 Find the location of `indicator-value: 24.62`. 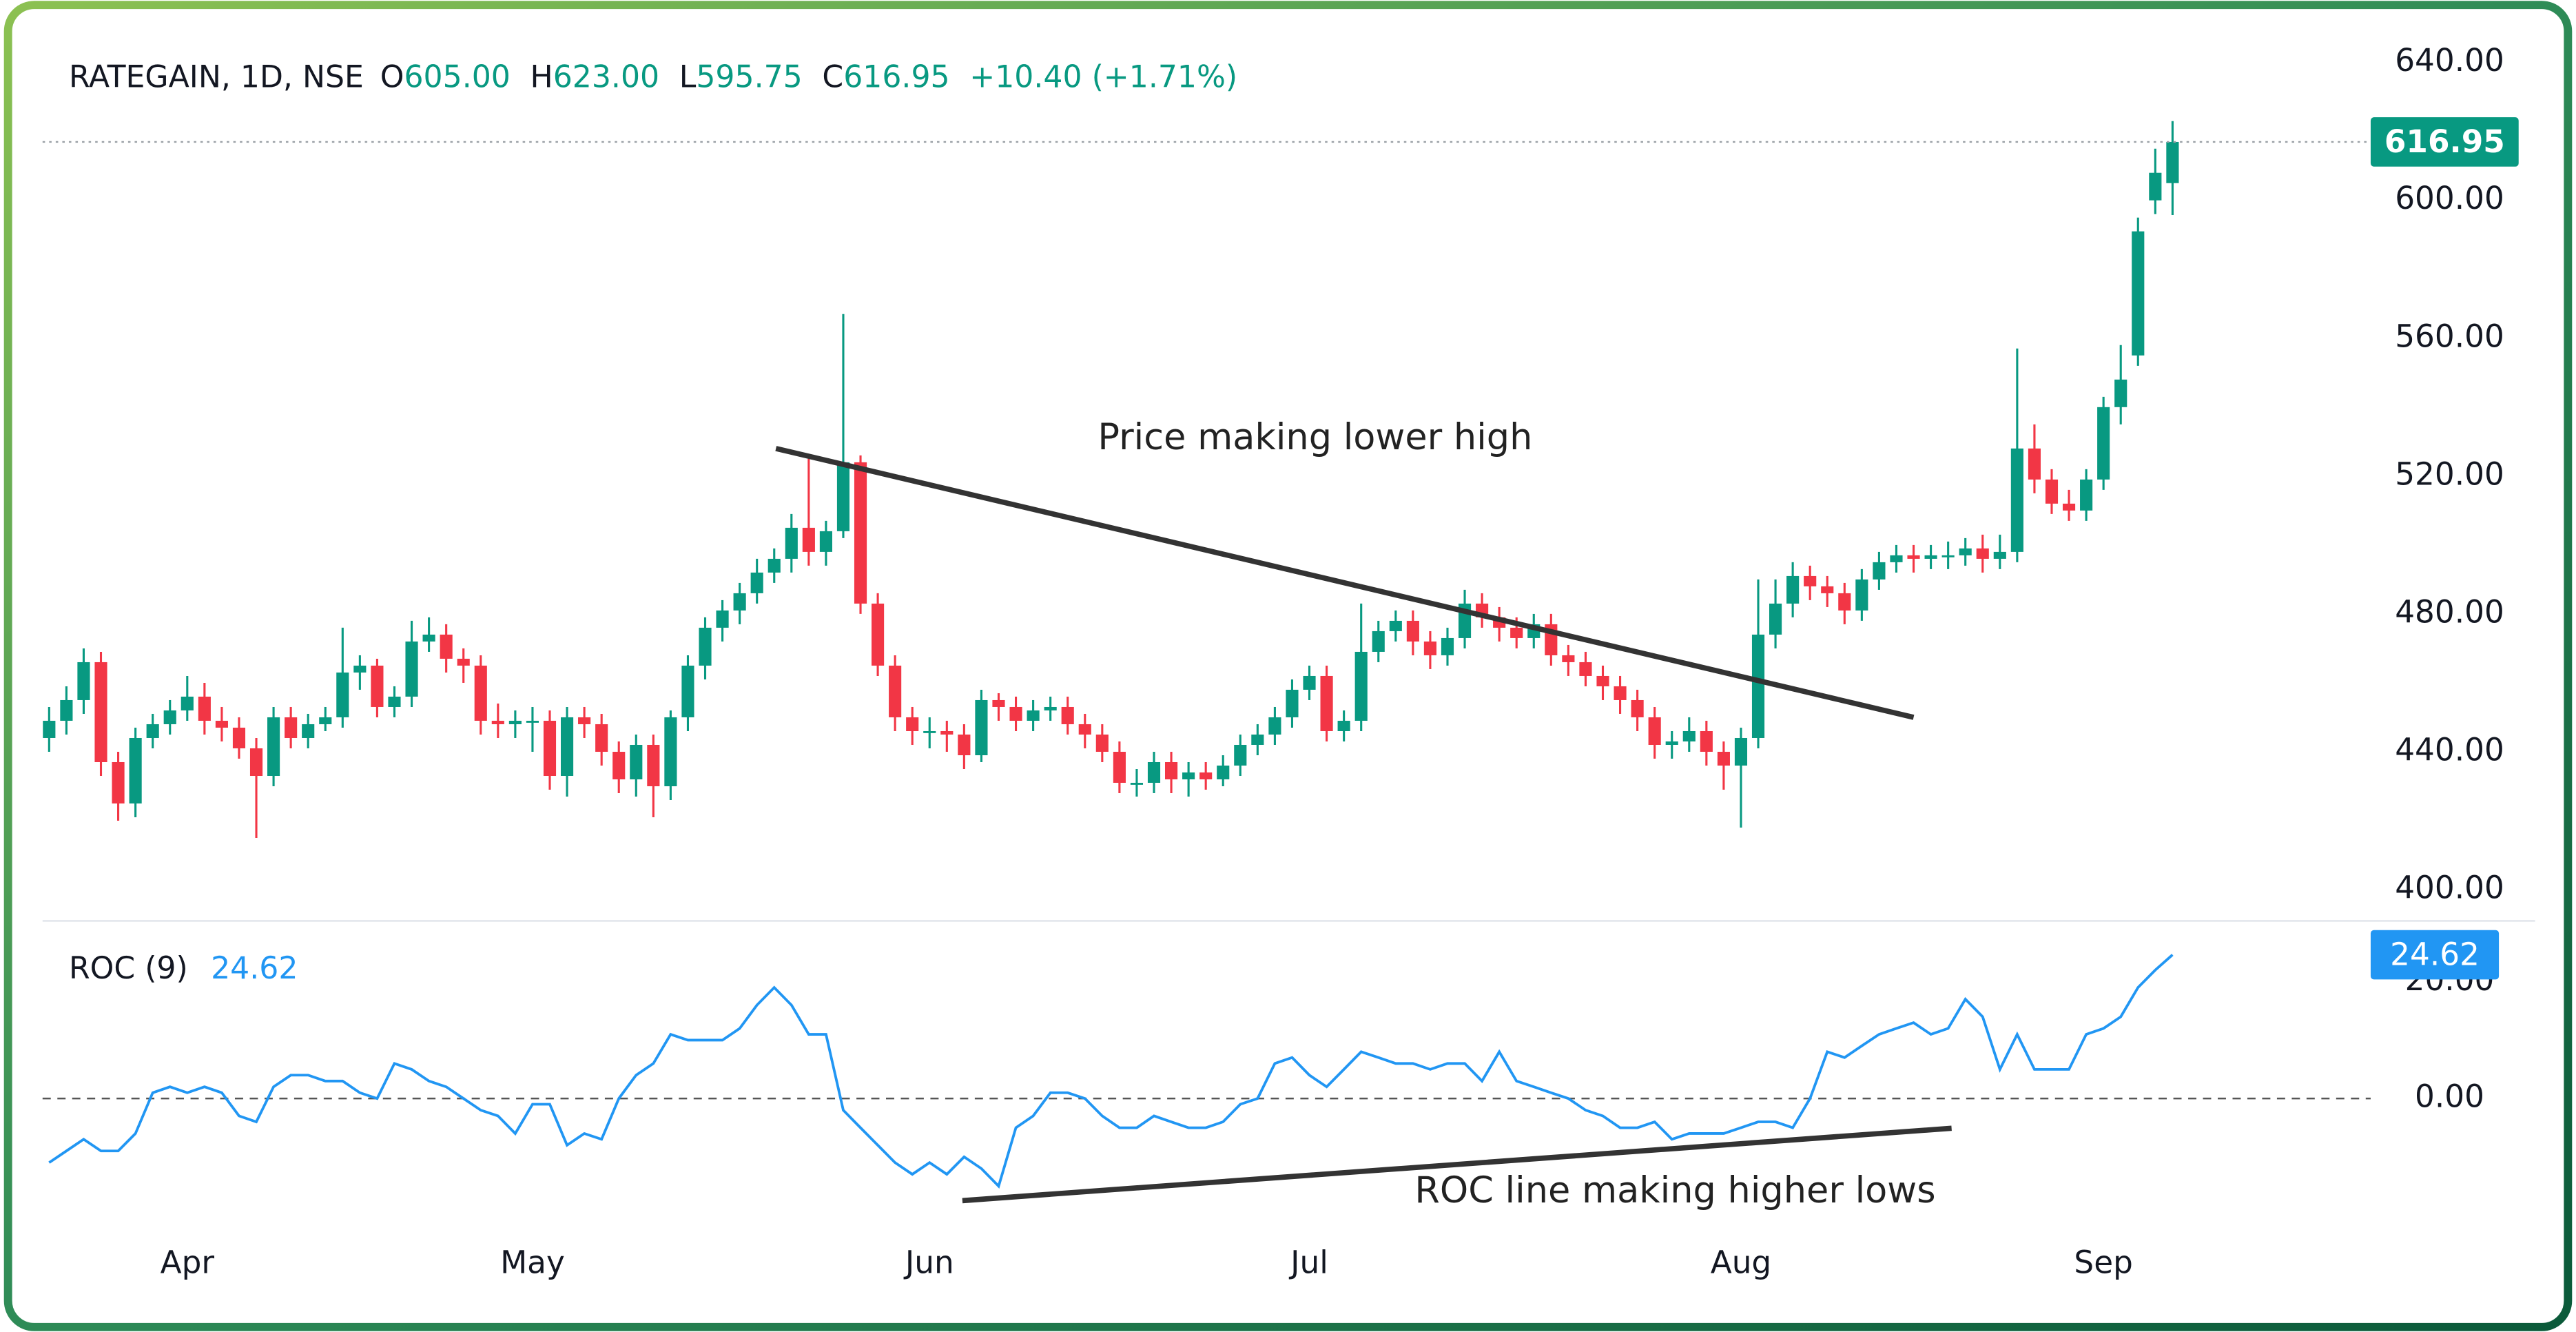

indicator-value: 24.62 is located at coordinates (254, 968).